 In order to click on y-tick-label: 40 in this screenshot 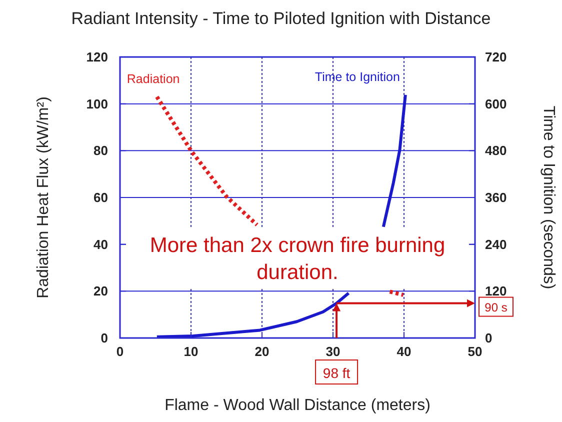, I will do `click(101, 244)`.